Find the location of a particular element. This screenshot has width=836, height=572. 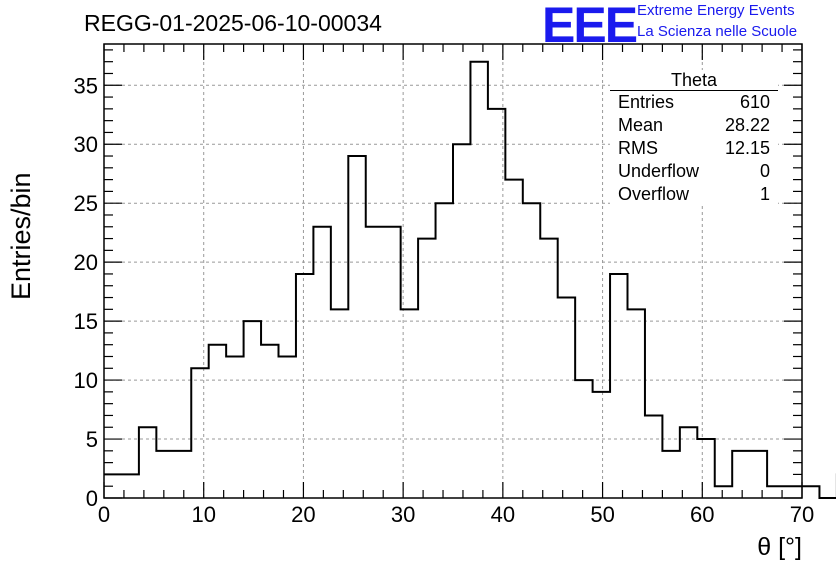

org-name-line1: Extreme Energy Events is located at coordinates (716, 10).